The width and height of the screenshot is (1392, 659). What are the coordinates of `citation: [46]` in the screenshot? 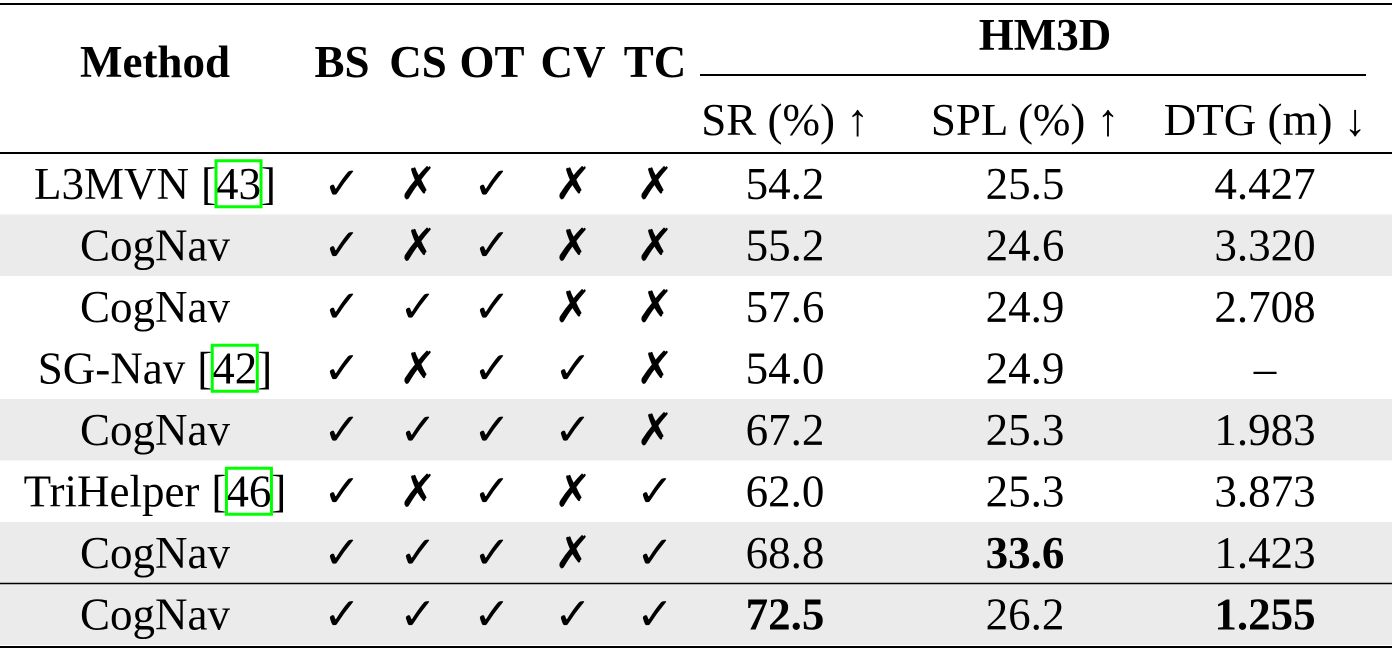 It's located at (248, 491).